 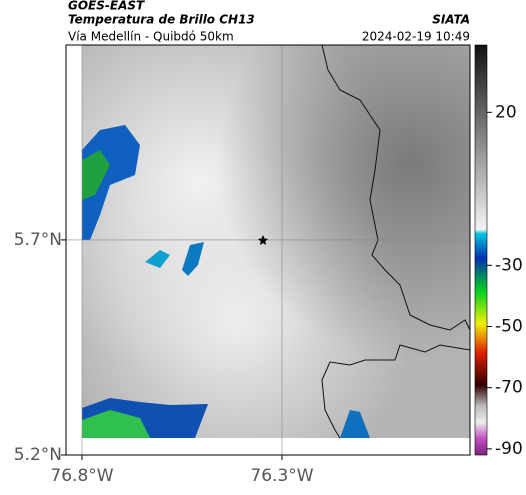 I want to click on colorbar-tick-label: -70, so click(x=509, y=388).